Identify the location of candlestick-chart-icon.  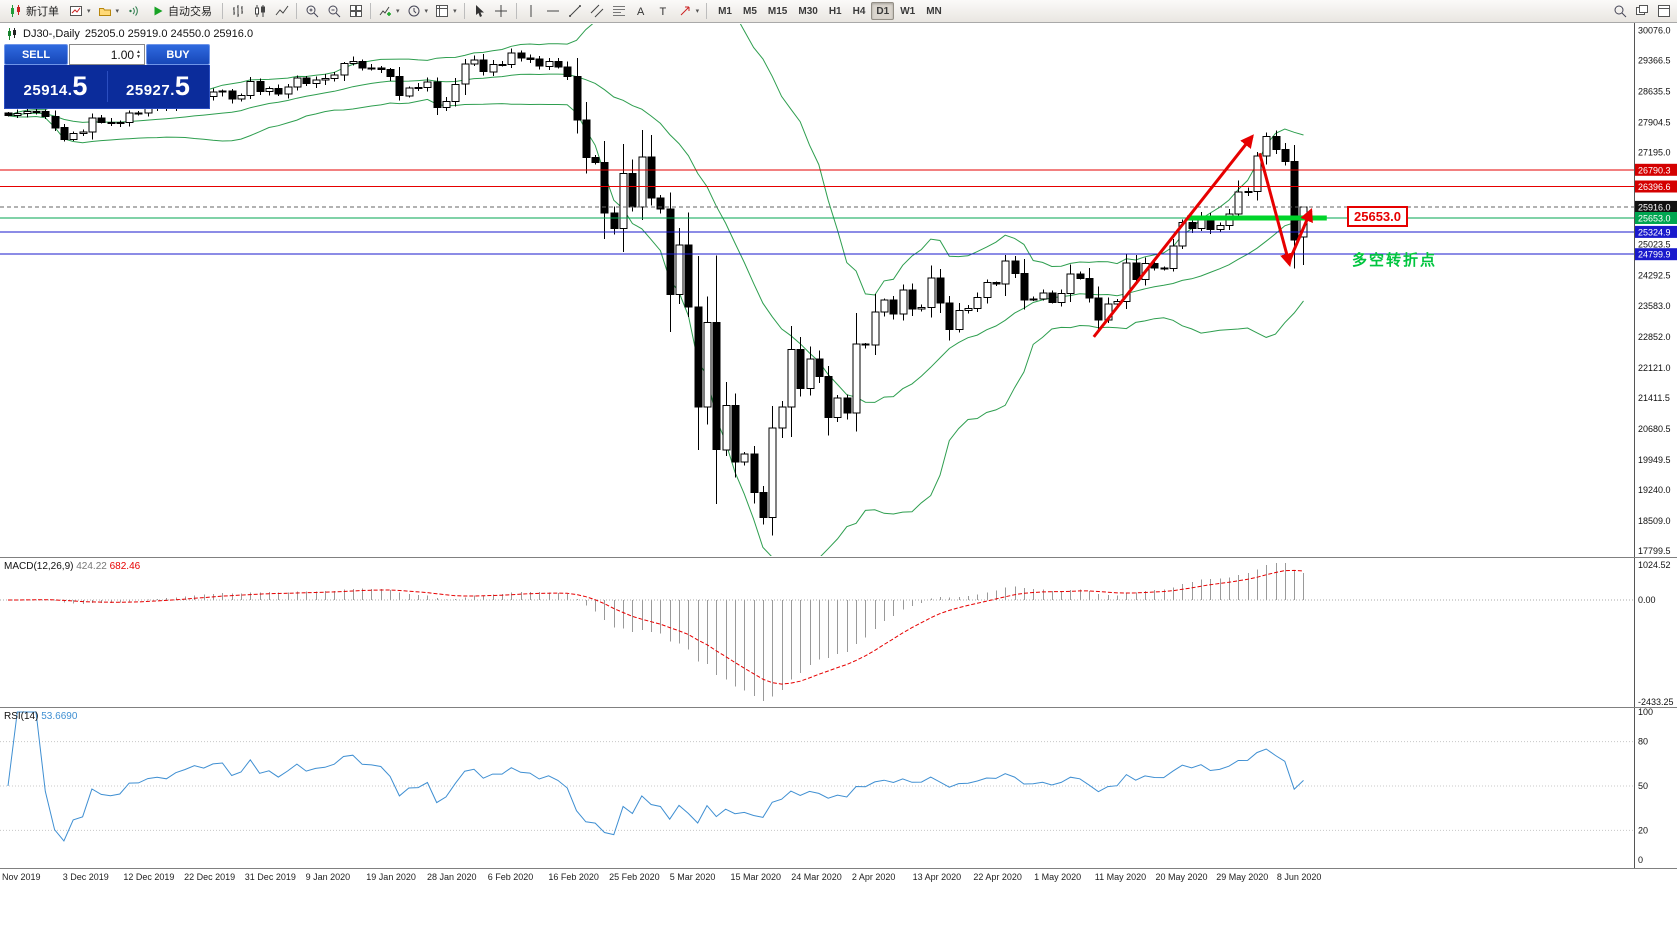
(259, 11).